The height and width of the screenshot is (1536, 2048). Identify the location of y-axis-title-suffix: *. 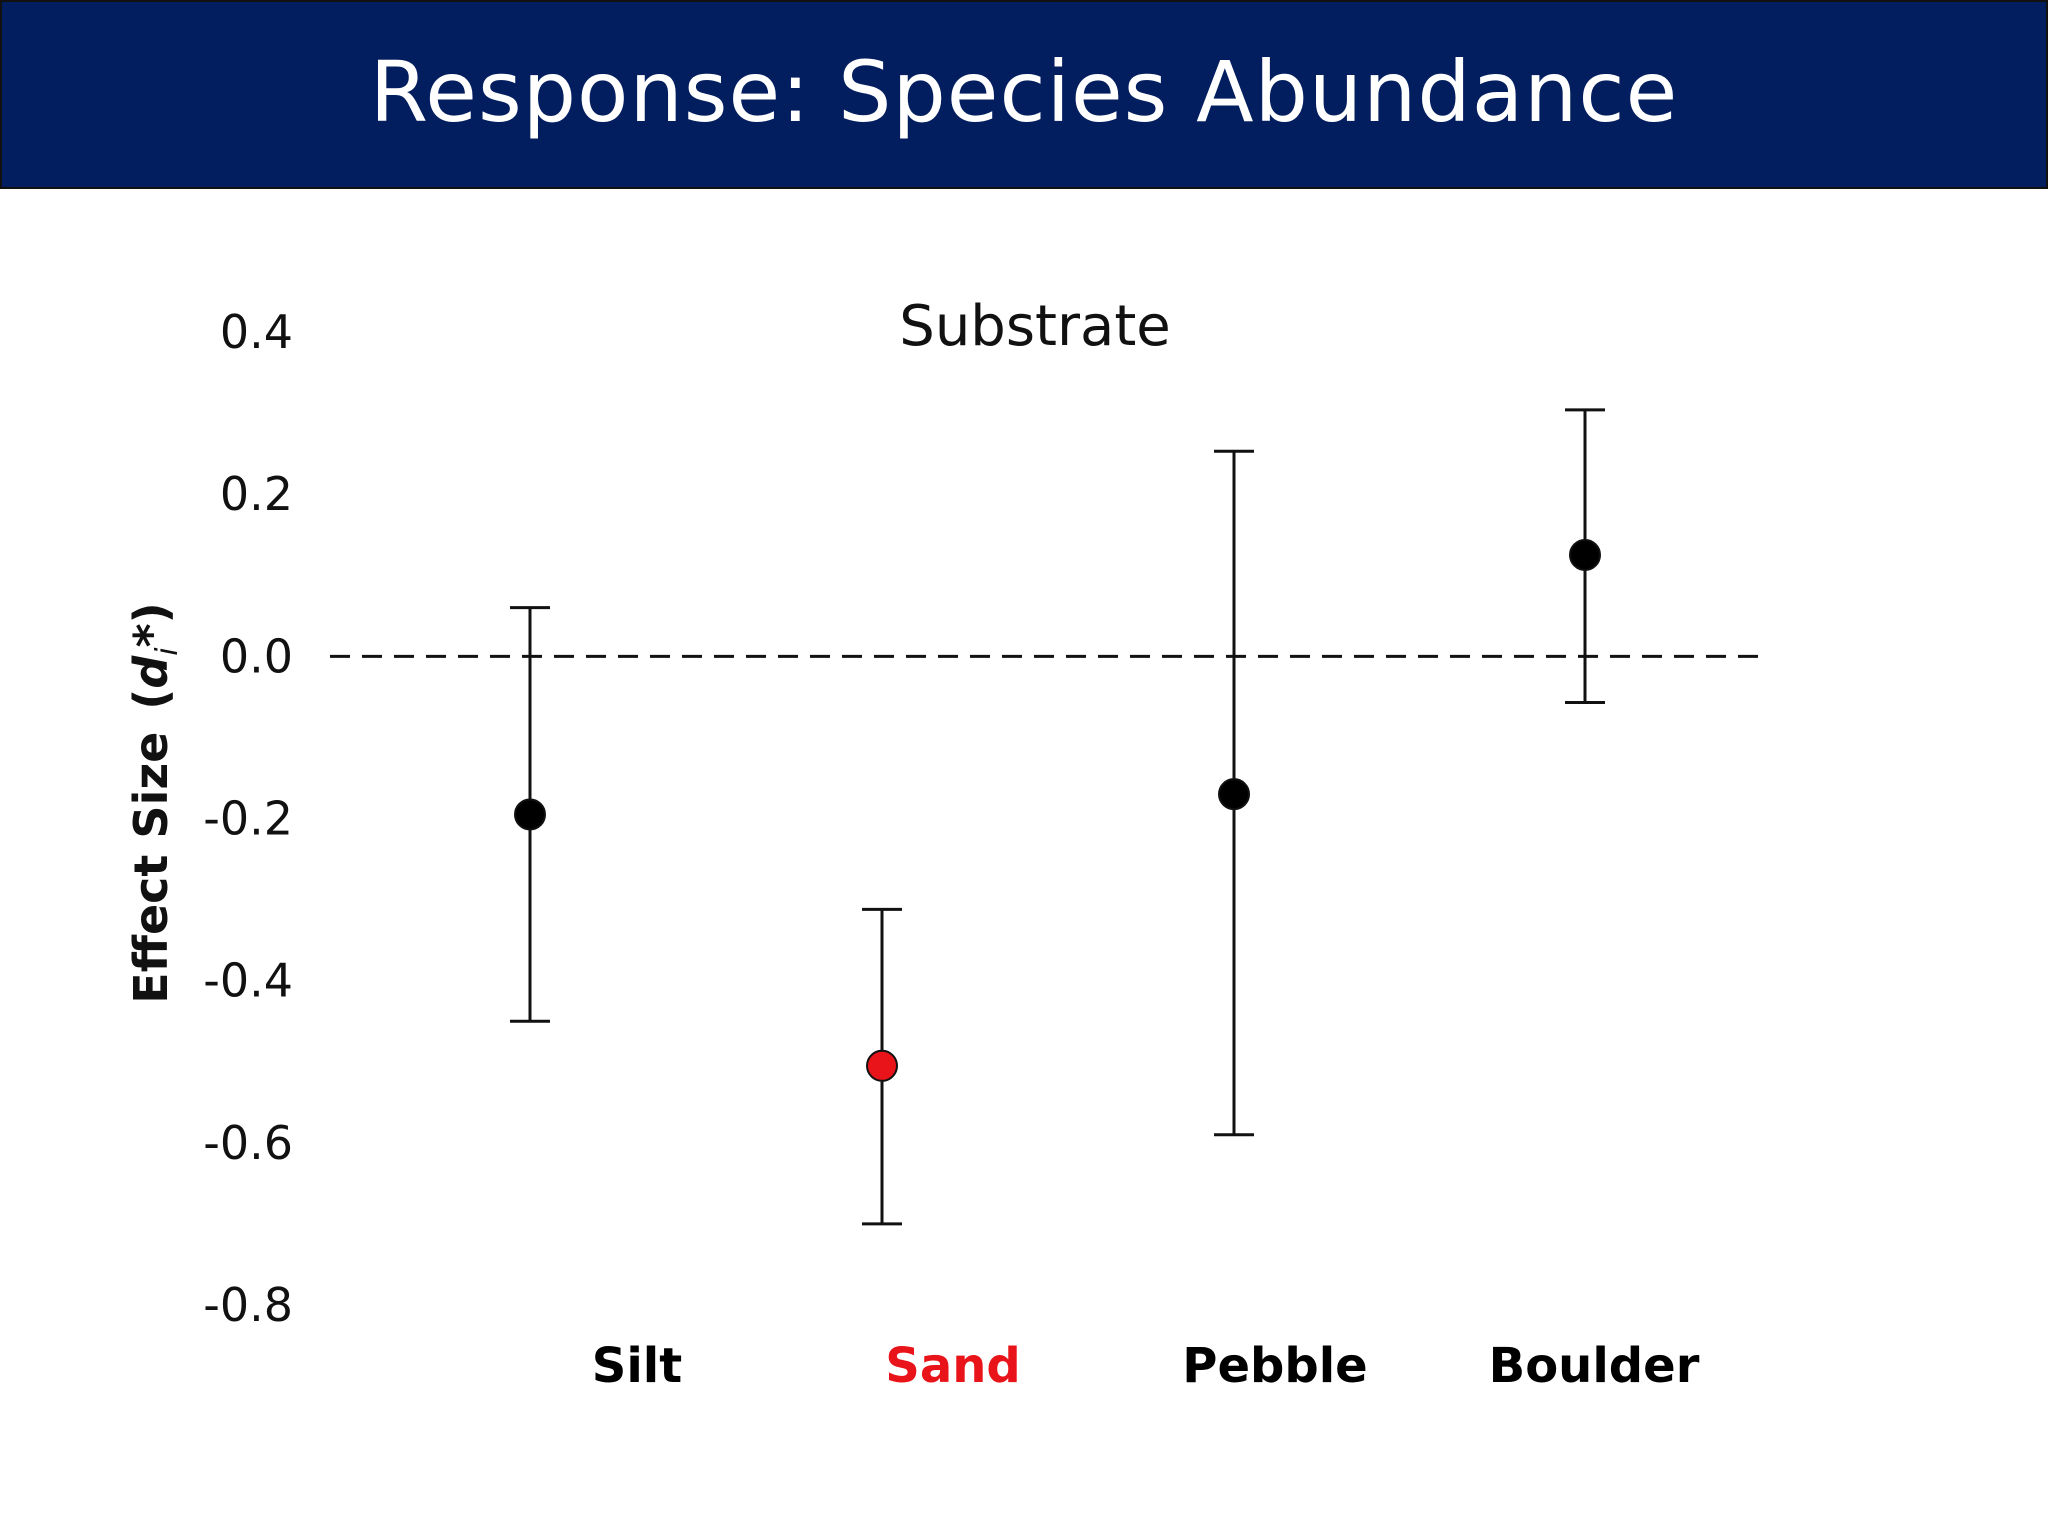
(151, 635).